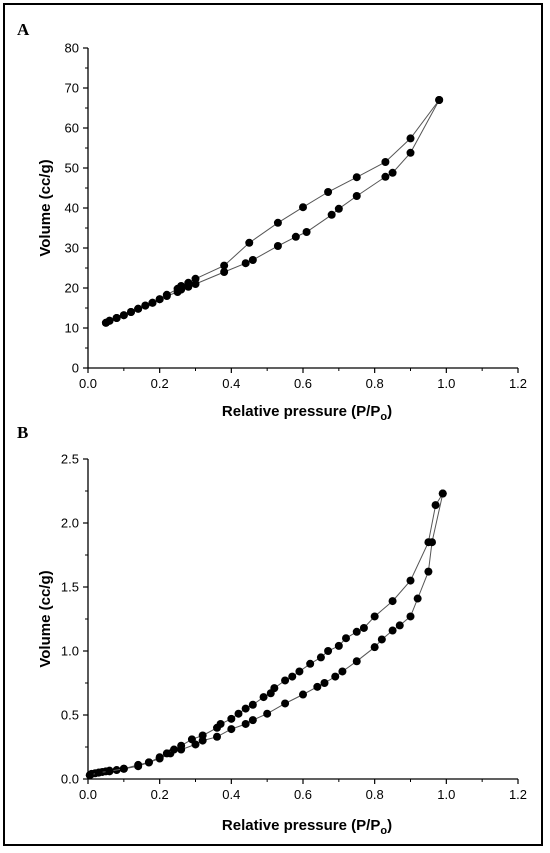 This screenshot has width=550, height=853. What do you see at coordinates (72, 88) in the screenshot?
I see `y-tick-label: 70` at bounding box center [72, 88].